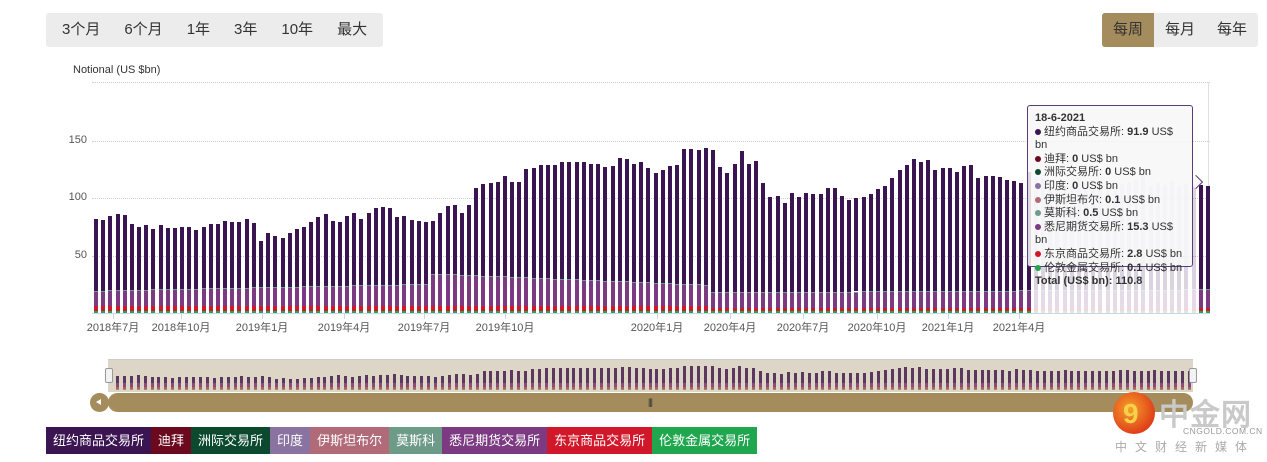 This screenshot has height=462, width=1267. Describe the element at coordinates (109, 375) in the screenshot. I see `navigator-left-handle` at that location.